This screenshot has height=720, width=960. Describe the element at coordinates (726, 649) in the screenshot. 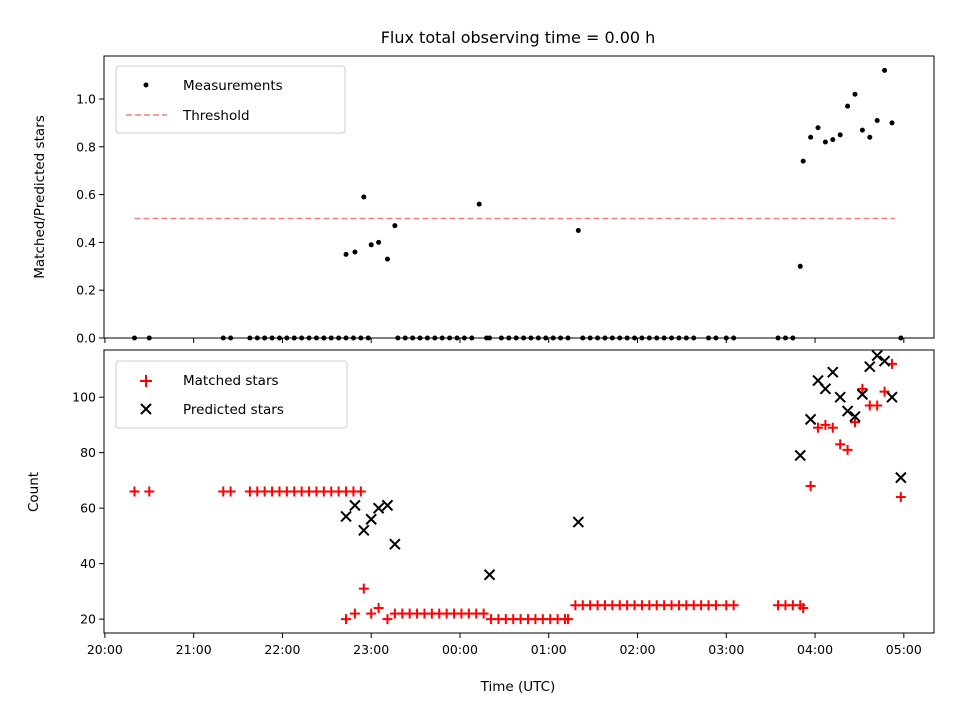

I see `x-tick-label: 03:00` at that location.